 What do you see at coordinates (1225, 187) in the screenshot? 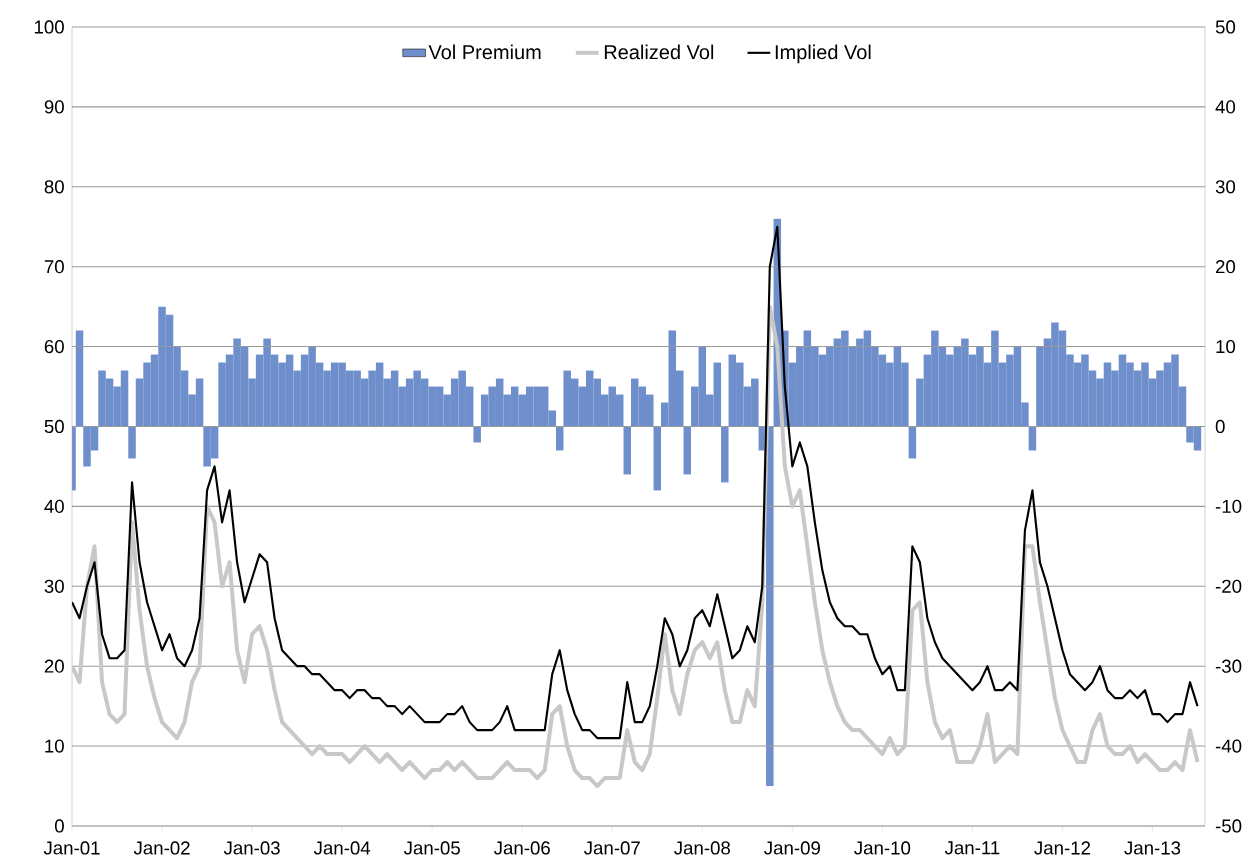
I see `y2-tick-label: 30` at bounding box center [1225, 187].